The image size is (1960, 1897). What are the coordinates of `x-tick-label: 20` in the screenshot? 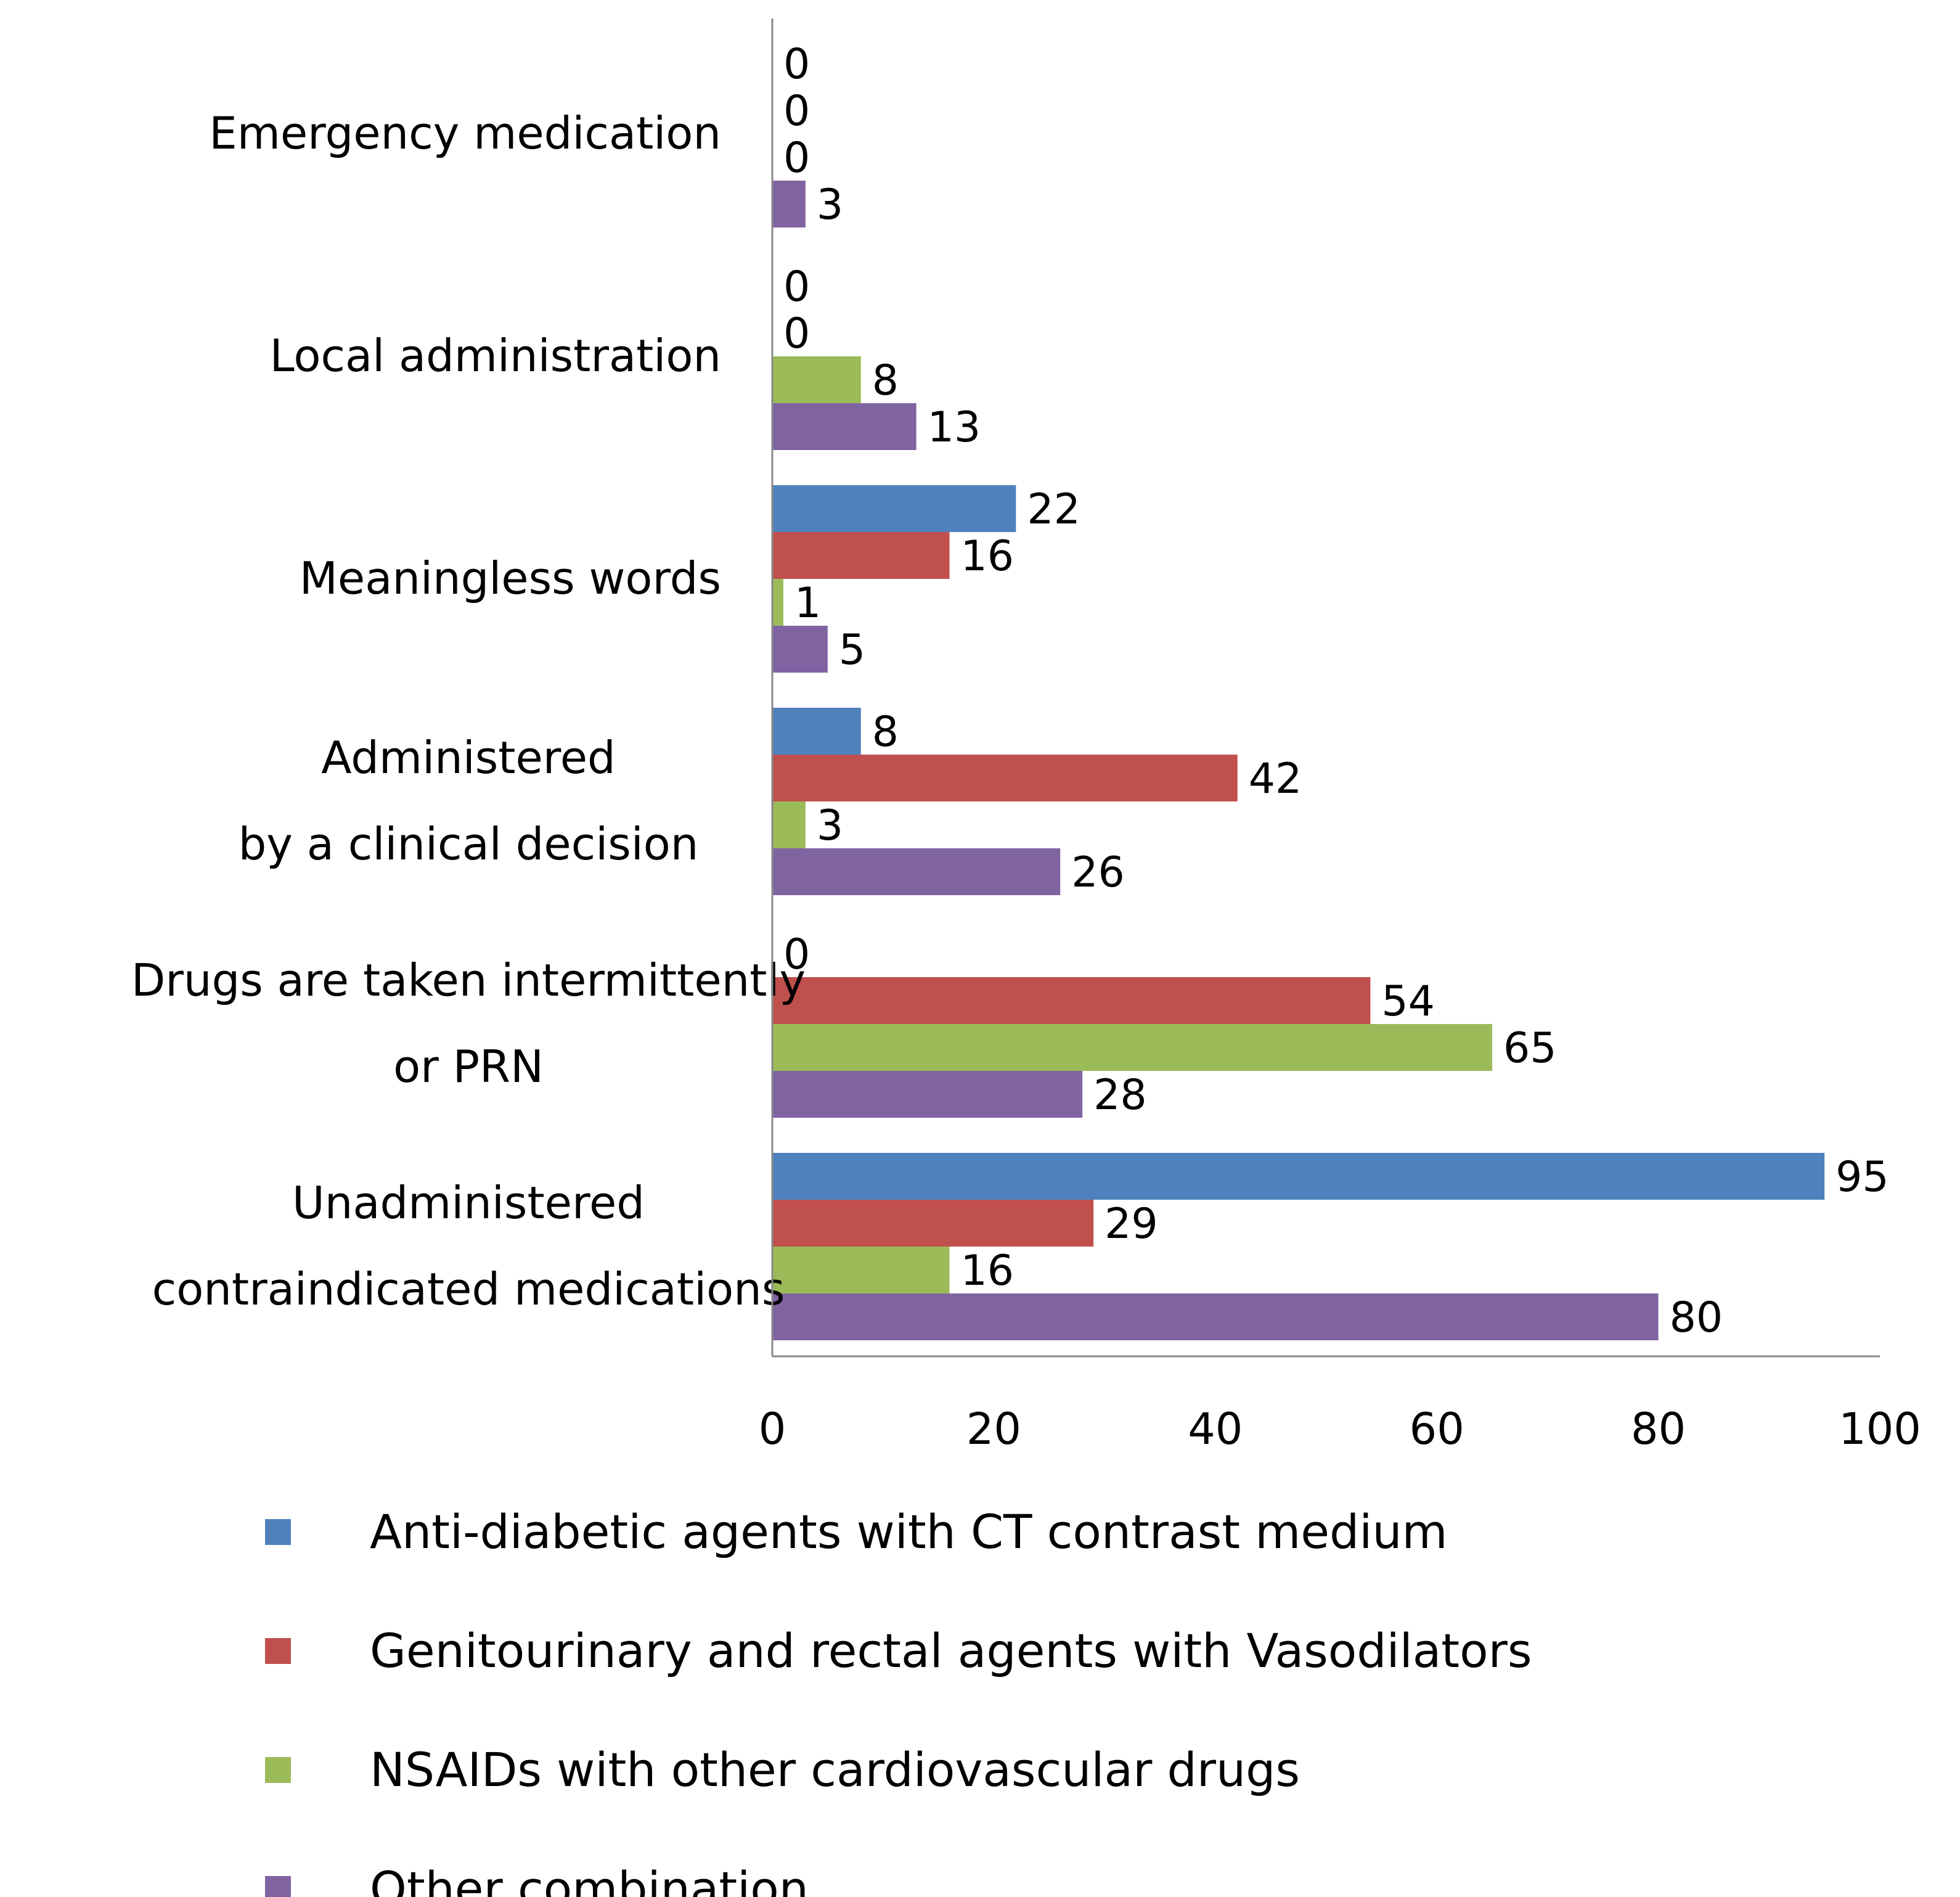 It's located at (993, 1429).